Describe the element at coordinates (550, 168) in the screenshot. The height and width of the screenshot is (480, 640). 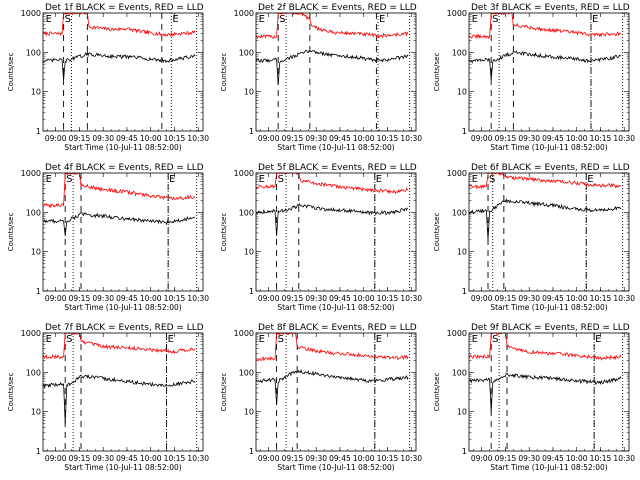
I see `panel-title: Det 6f BLACK = Events, RED = LLD` at that location.